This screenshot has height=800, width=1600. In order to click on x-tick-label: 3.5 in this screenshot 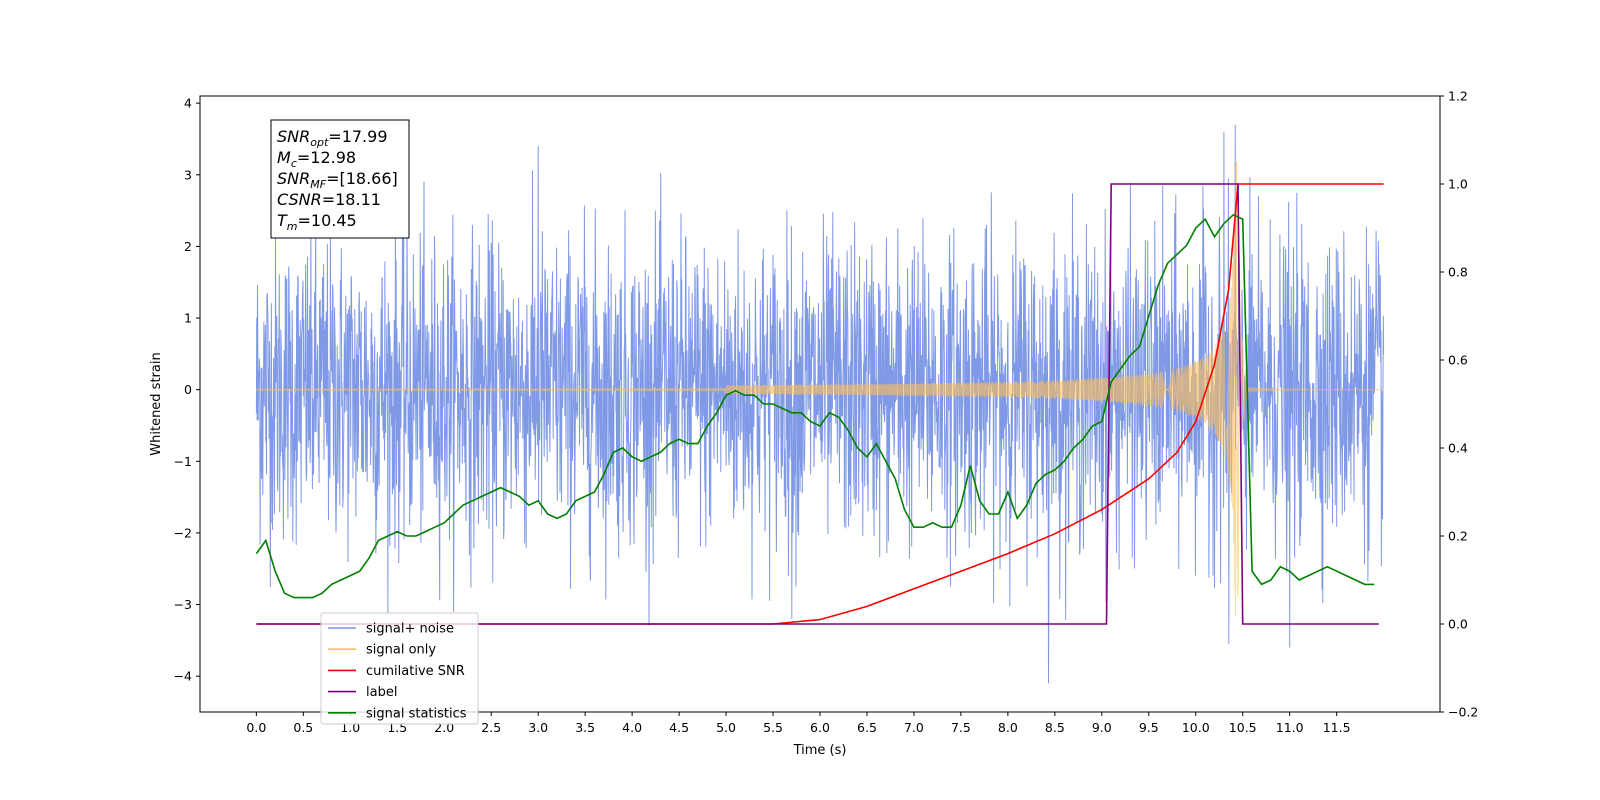, I will do `click(585, 727)`.